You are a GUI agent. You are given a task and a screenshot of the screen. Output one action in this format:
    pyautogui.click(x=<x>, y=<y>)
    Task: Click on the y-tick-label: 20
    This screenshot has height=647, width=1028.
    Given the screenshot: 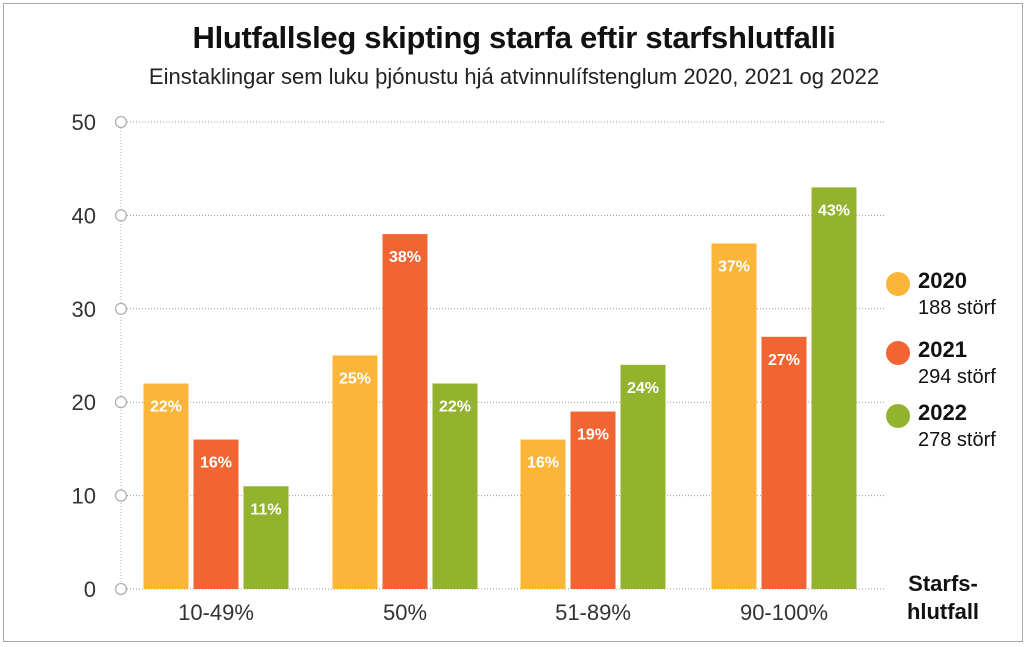 What is the action you would take?
    pyautogui.click(x=84, y=402)
    